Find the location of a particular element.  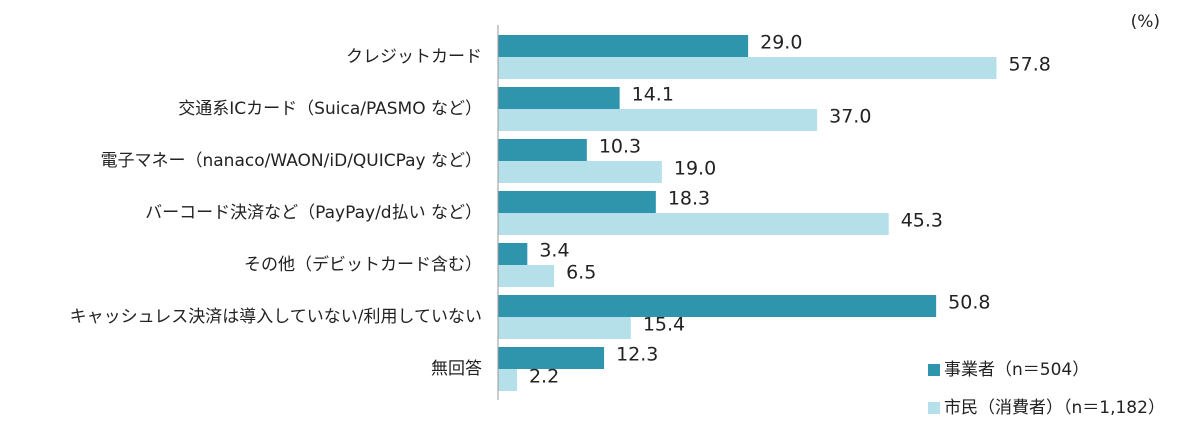

category-label: 交通系ICカード（Suica/PASMO など） is located at coordinates (330, 109).